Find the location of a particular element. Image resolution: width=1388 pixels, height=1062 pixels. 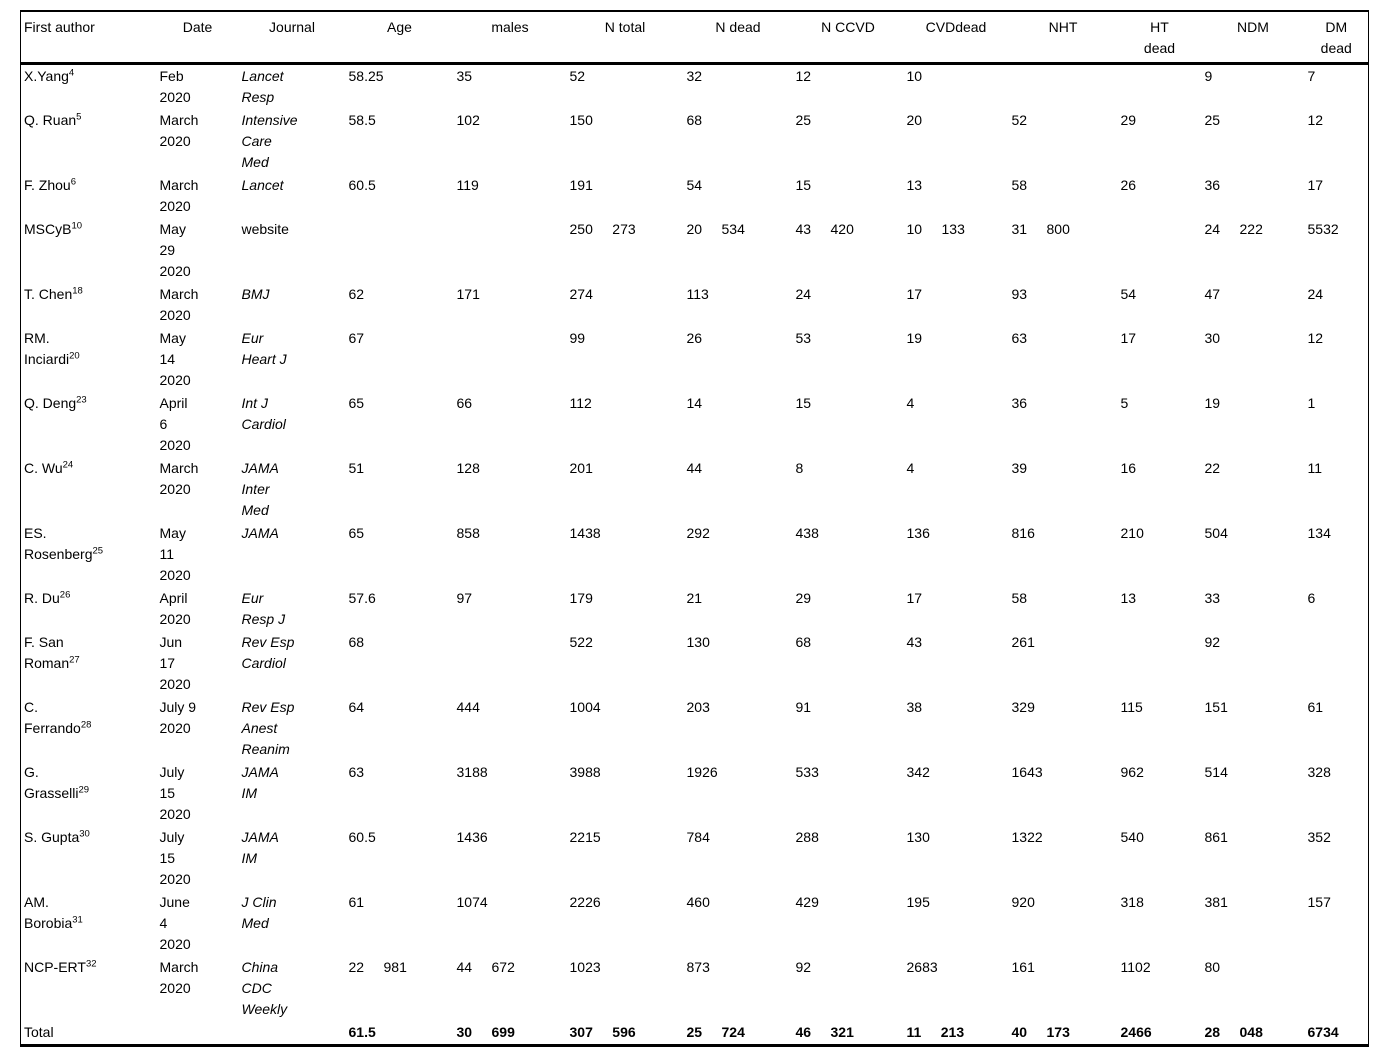

reference-number: 6 is located at coordinates (73, 182).